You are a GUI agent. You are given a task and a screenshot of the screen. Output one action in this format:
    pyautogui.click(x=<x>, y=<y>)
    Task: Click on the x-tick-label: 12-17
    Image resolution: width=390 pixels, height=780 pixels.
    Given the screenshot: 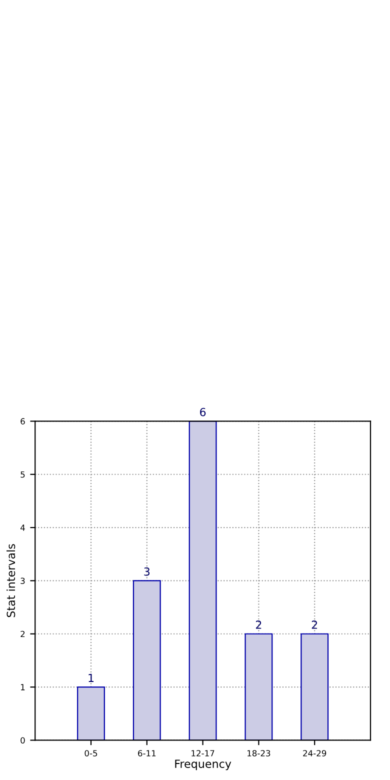 What is the action you would take?
    pyautogui.click(x=203, y=753)
    